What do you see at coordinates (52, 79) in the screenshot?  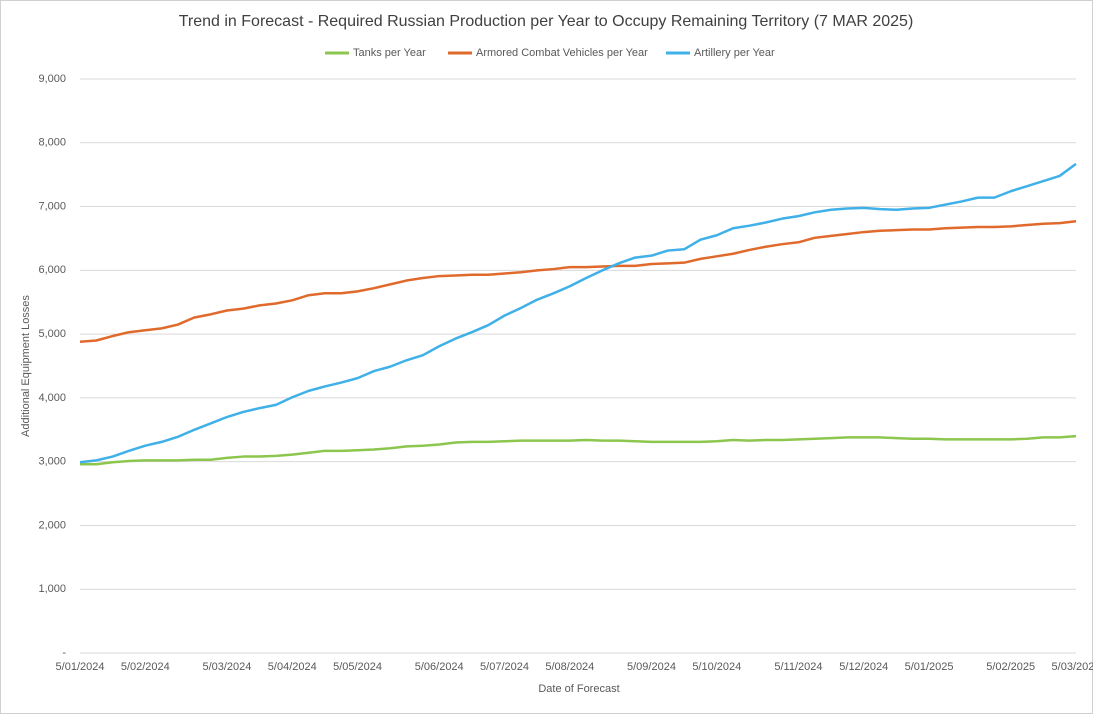 I see `y-tick-label: 9,000` at bounding box center [52, 79].